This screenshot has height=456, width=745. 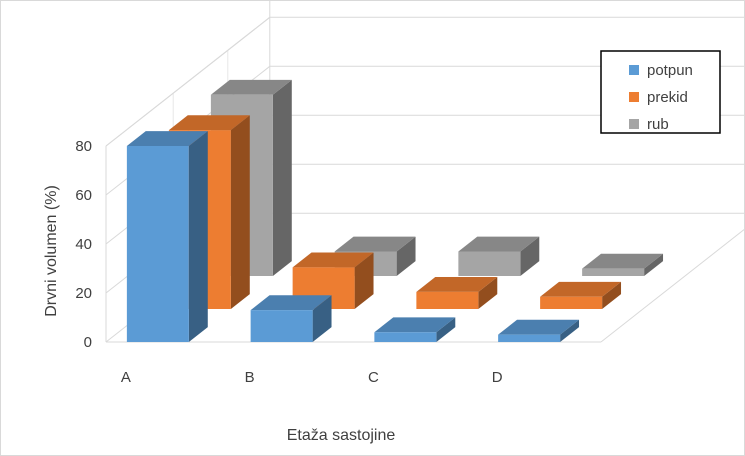 I want to click on x-tick-label: D, so click(x=497, y=377).